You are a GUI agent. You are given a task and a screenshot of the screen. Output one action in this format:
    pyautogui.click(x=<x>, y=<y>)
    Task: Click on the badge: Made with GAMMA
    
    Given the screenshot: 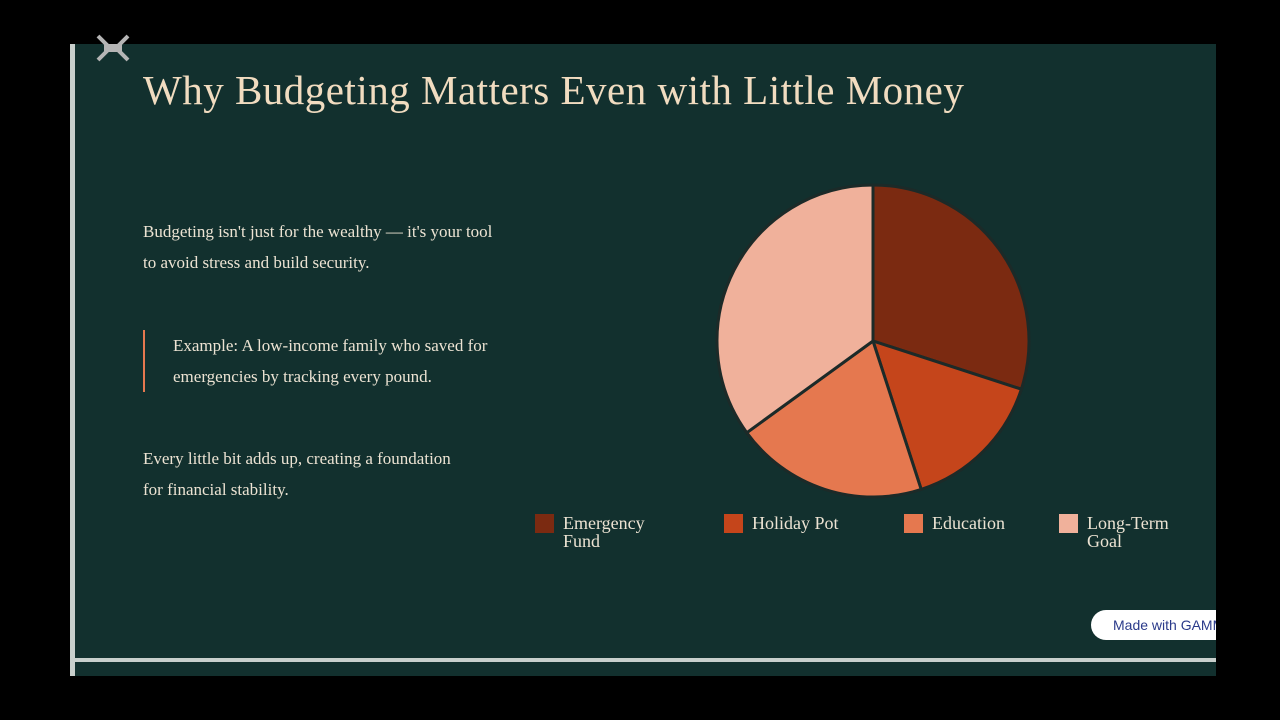 What is the action you would take?
    pyautogui.click(x=1153, y=625)
    